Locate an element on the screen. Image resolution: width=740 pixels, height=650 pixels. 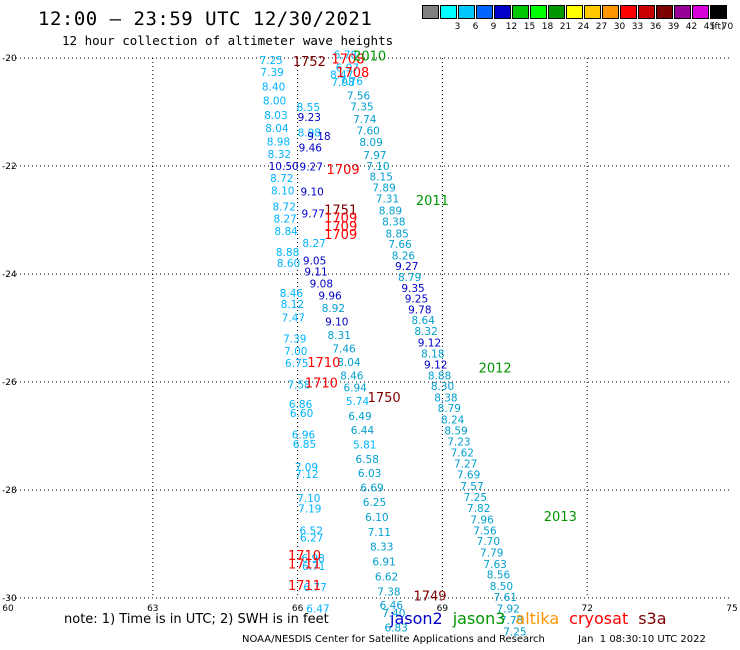
lat-tick-label: -24 is located at coordinates (9, 275).